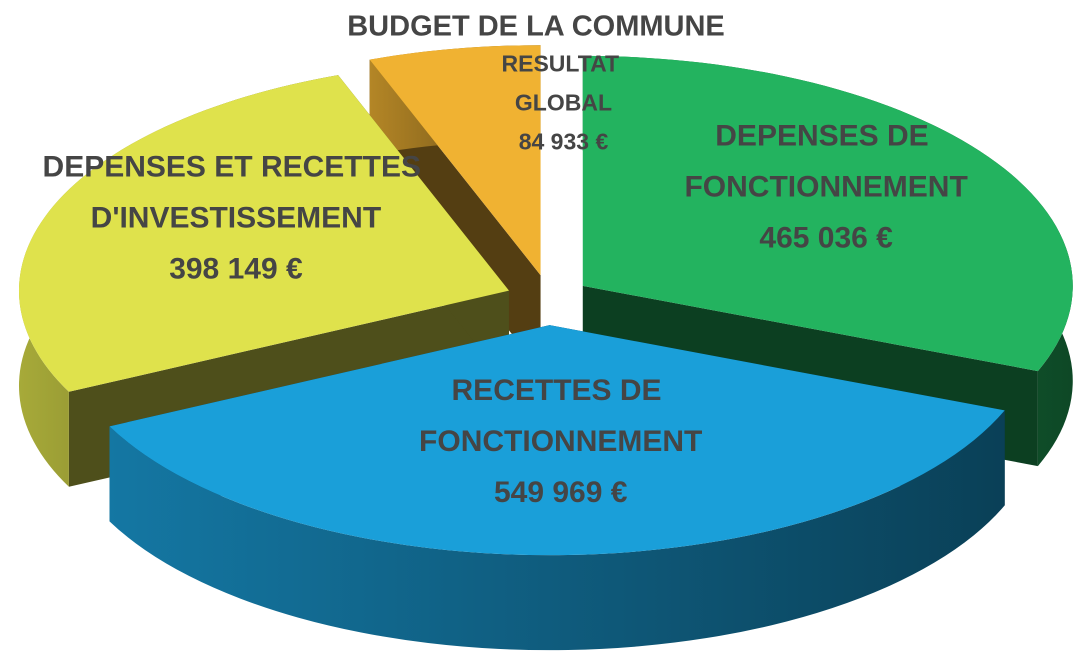 Image resolution: width=1084 pixels, height=665 pixels. What do you see at coordinates (564, 82) in the screenshot?
I see `slice-label: RESULTAT GLOBAL` at bounding box center [564, 82].